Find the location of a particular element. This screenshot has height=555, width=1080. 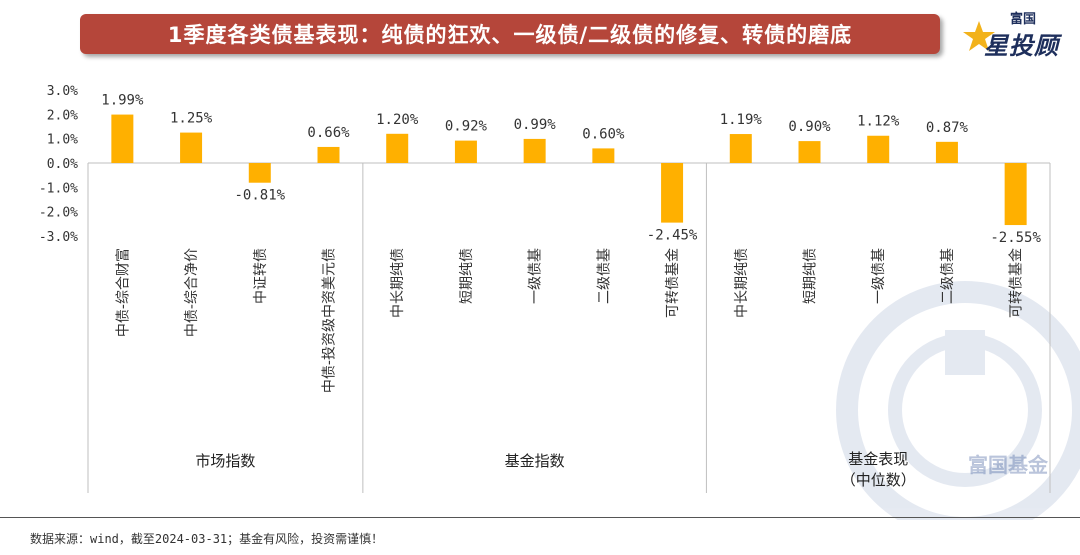

footer-source-note: 数据来源：wind，截至2024-03-31；基金有风险，投资需谨慎！ is located at coordinates (207, 539).